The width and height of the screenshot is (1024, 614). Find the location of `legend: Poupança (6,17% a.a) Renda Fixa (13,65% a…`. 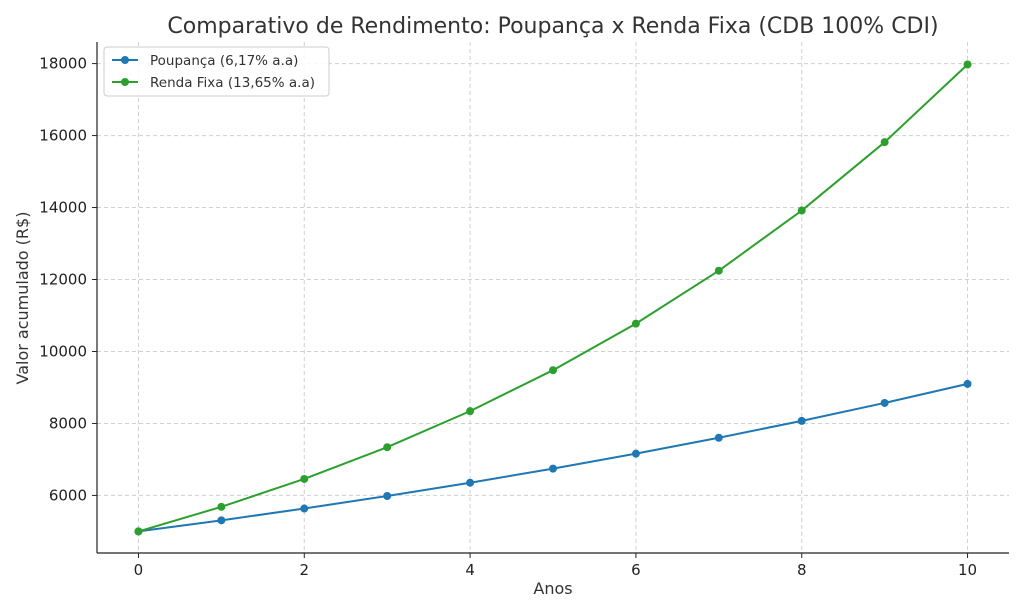

legend: Poupança (6,17% a.a) Renda Fixa (13,65% a… is located at coordinates (216, 71).